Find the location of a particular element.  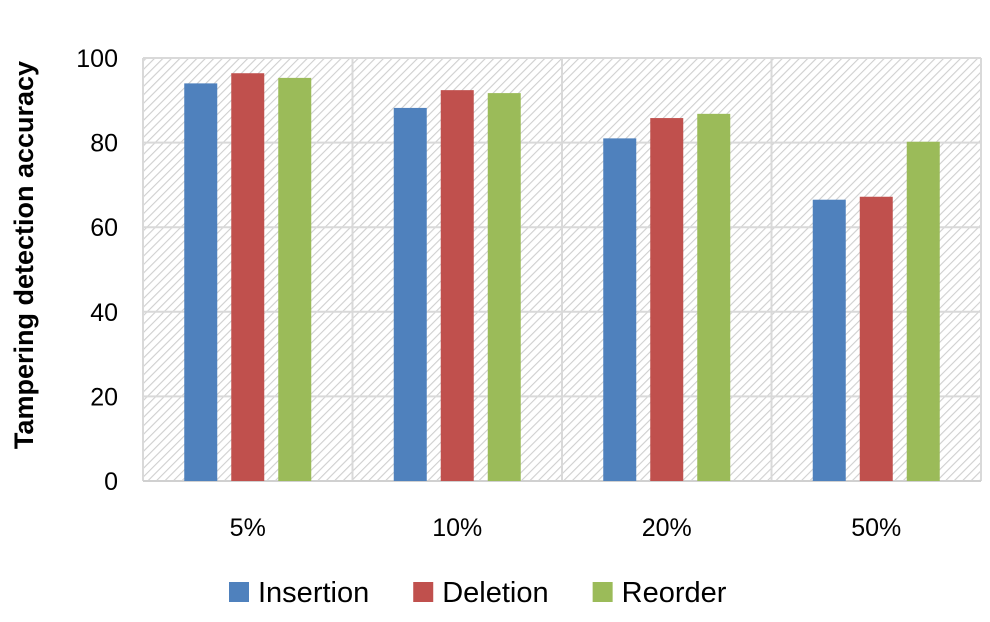

legend: Insertion Deletion Reorder is located at coordinates (478, 593).